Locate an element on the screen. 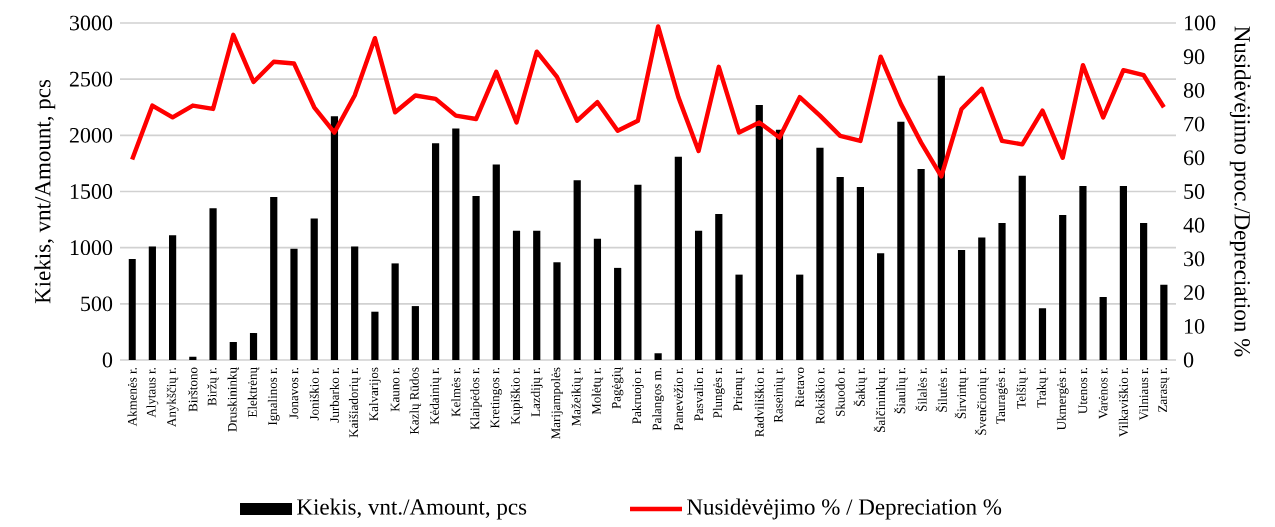 The height and width of the screenshot is (527, 1275). y2-tick-label: 40 is located at coordinates (1194, 225).